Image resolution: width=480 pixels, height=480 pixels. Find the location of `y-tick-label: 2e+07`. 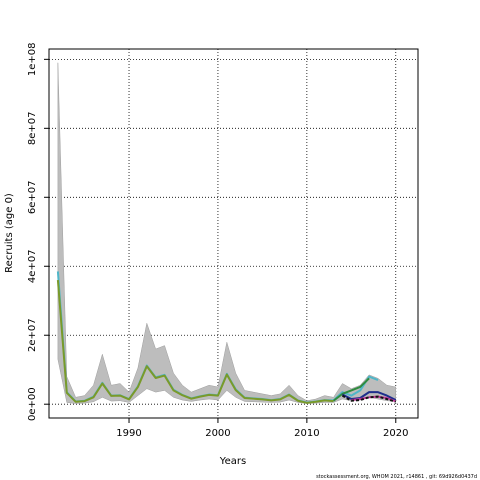

y-tick-label: 2e+07 is located at coordinates (32, 335).